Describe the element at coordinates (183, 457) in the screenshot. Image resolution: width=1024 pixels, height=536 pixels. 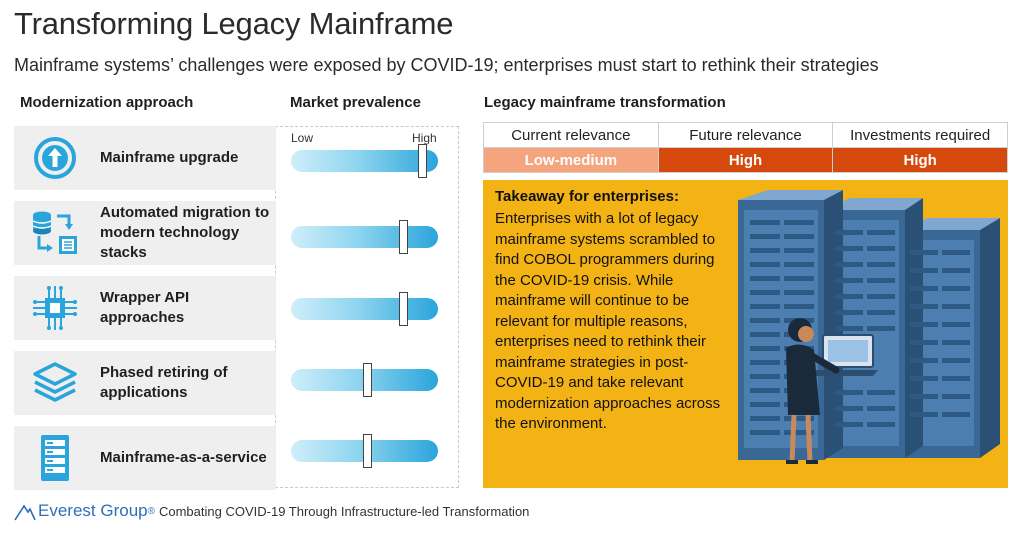
I see `approach-label: Mainframe-as-a-service` at that location.